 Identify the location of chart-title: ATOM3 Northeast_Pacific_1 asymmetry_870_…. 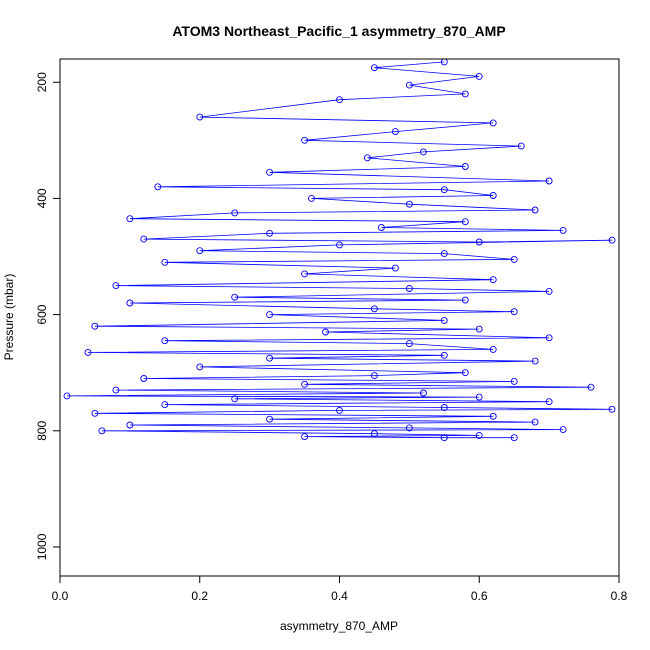
(338, 31).